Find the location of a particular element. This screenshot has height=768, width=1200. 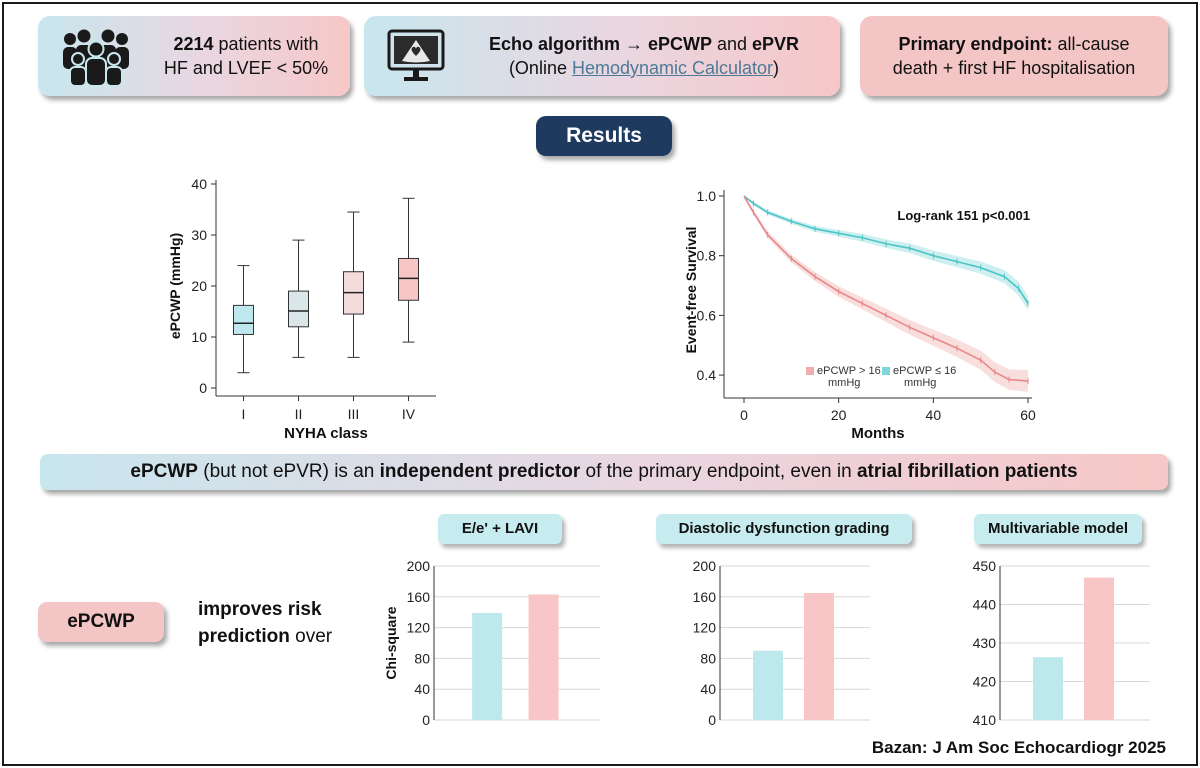

box-I is located at coordinates (243, 319).